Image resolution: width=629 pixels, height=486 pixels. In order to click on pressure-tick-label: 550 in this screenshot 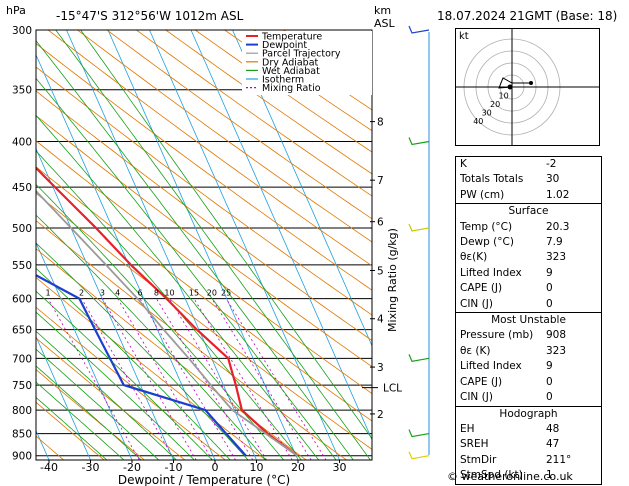, I will do `click(22, 266)`.